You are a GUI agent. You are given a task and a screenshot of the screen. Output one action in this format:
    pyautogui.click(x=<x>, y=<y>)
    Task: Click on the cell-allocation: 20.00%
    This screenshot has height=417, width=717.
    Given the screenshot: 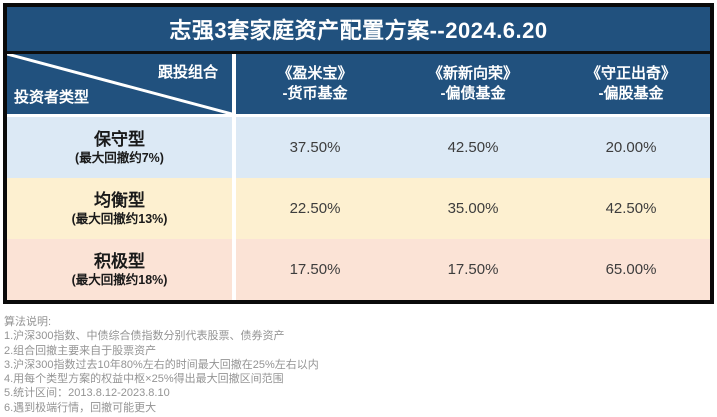 What is the action you would take?
    pyautogui.click(x=631, y=147)
    